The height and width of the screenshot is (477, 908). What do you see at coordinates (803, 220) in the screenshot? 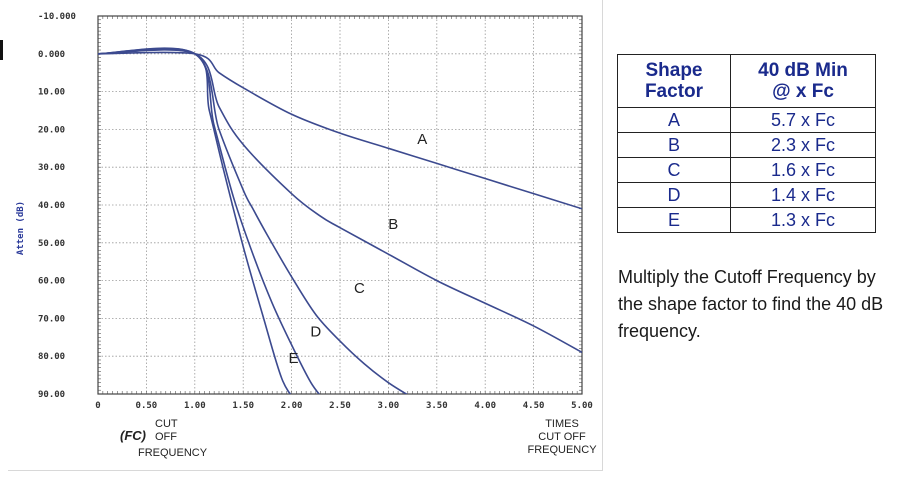
I see `min-freq-cell: 1.3 x Fc` at bounding box center [803, 220].